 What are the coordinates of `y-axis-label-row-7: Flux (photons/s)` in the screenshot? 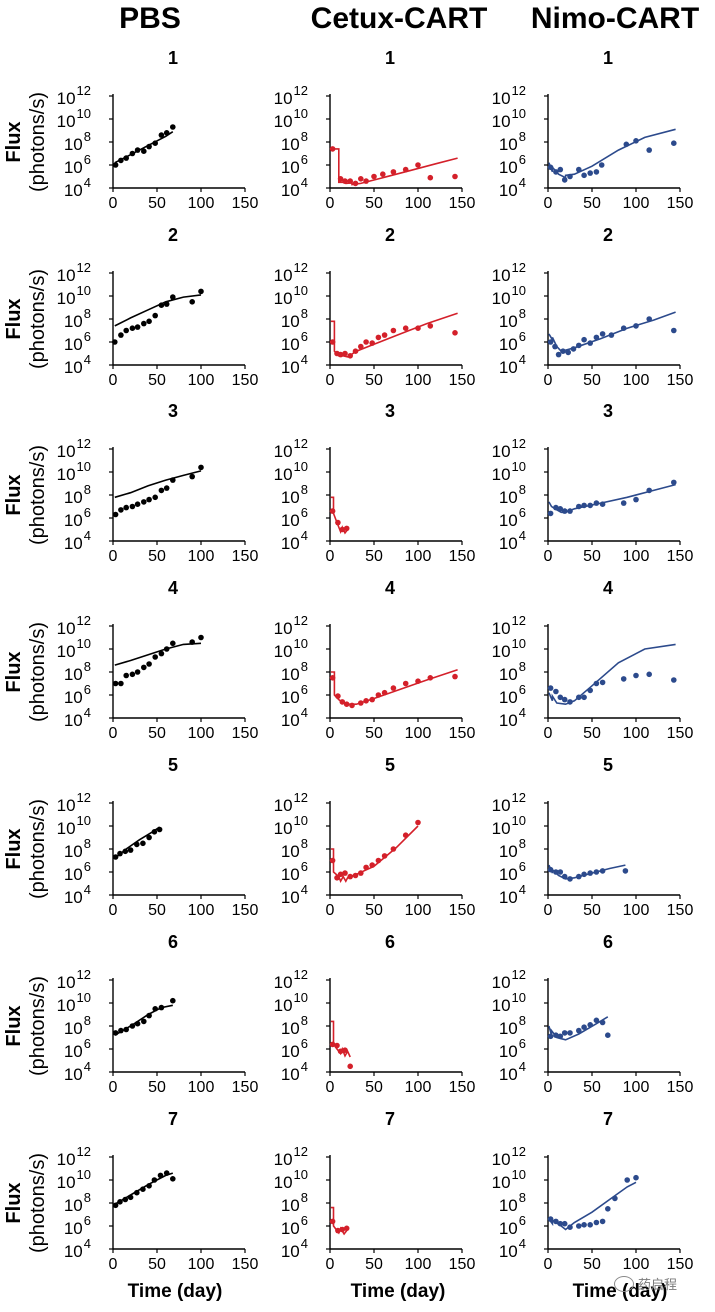 It's located at (26, 1203).